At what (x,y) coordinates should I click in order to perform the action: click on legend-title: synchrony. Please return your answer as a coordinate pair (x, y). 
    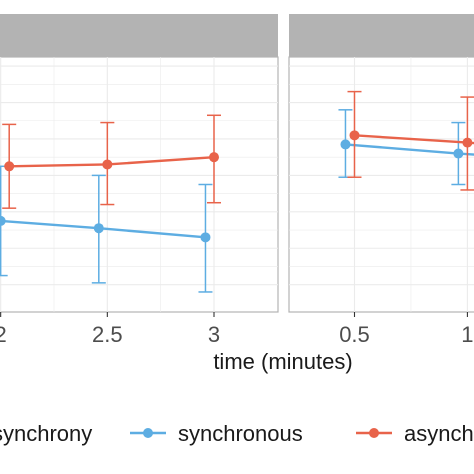
    Looking at the image, I should click on (46, 433).